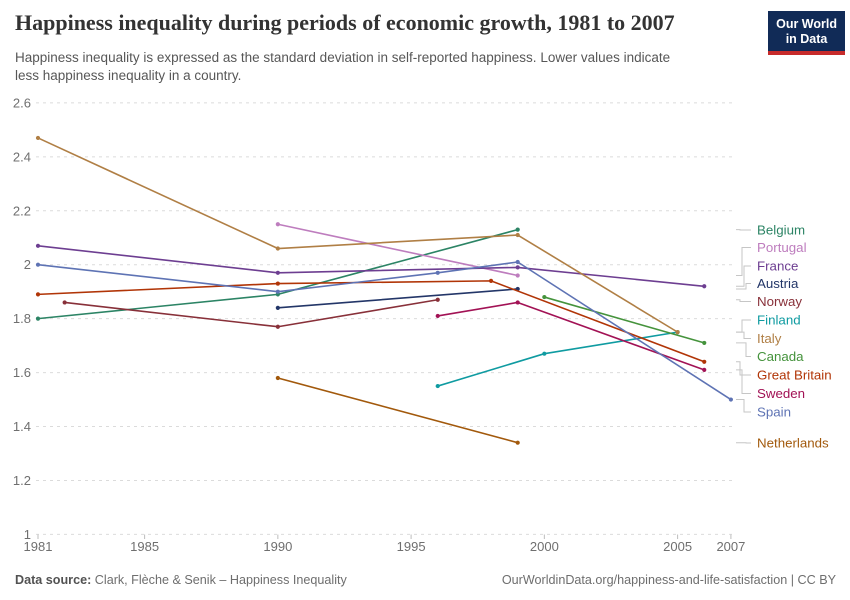  Describe the element at coordinates (779, 320) in the screenshot. I see `legend-label-finland: Finland` at that location.